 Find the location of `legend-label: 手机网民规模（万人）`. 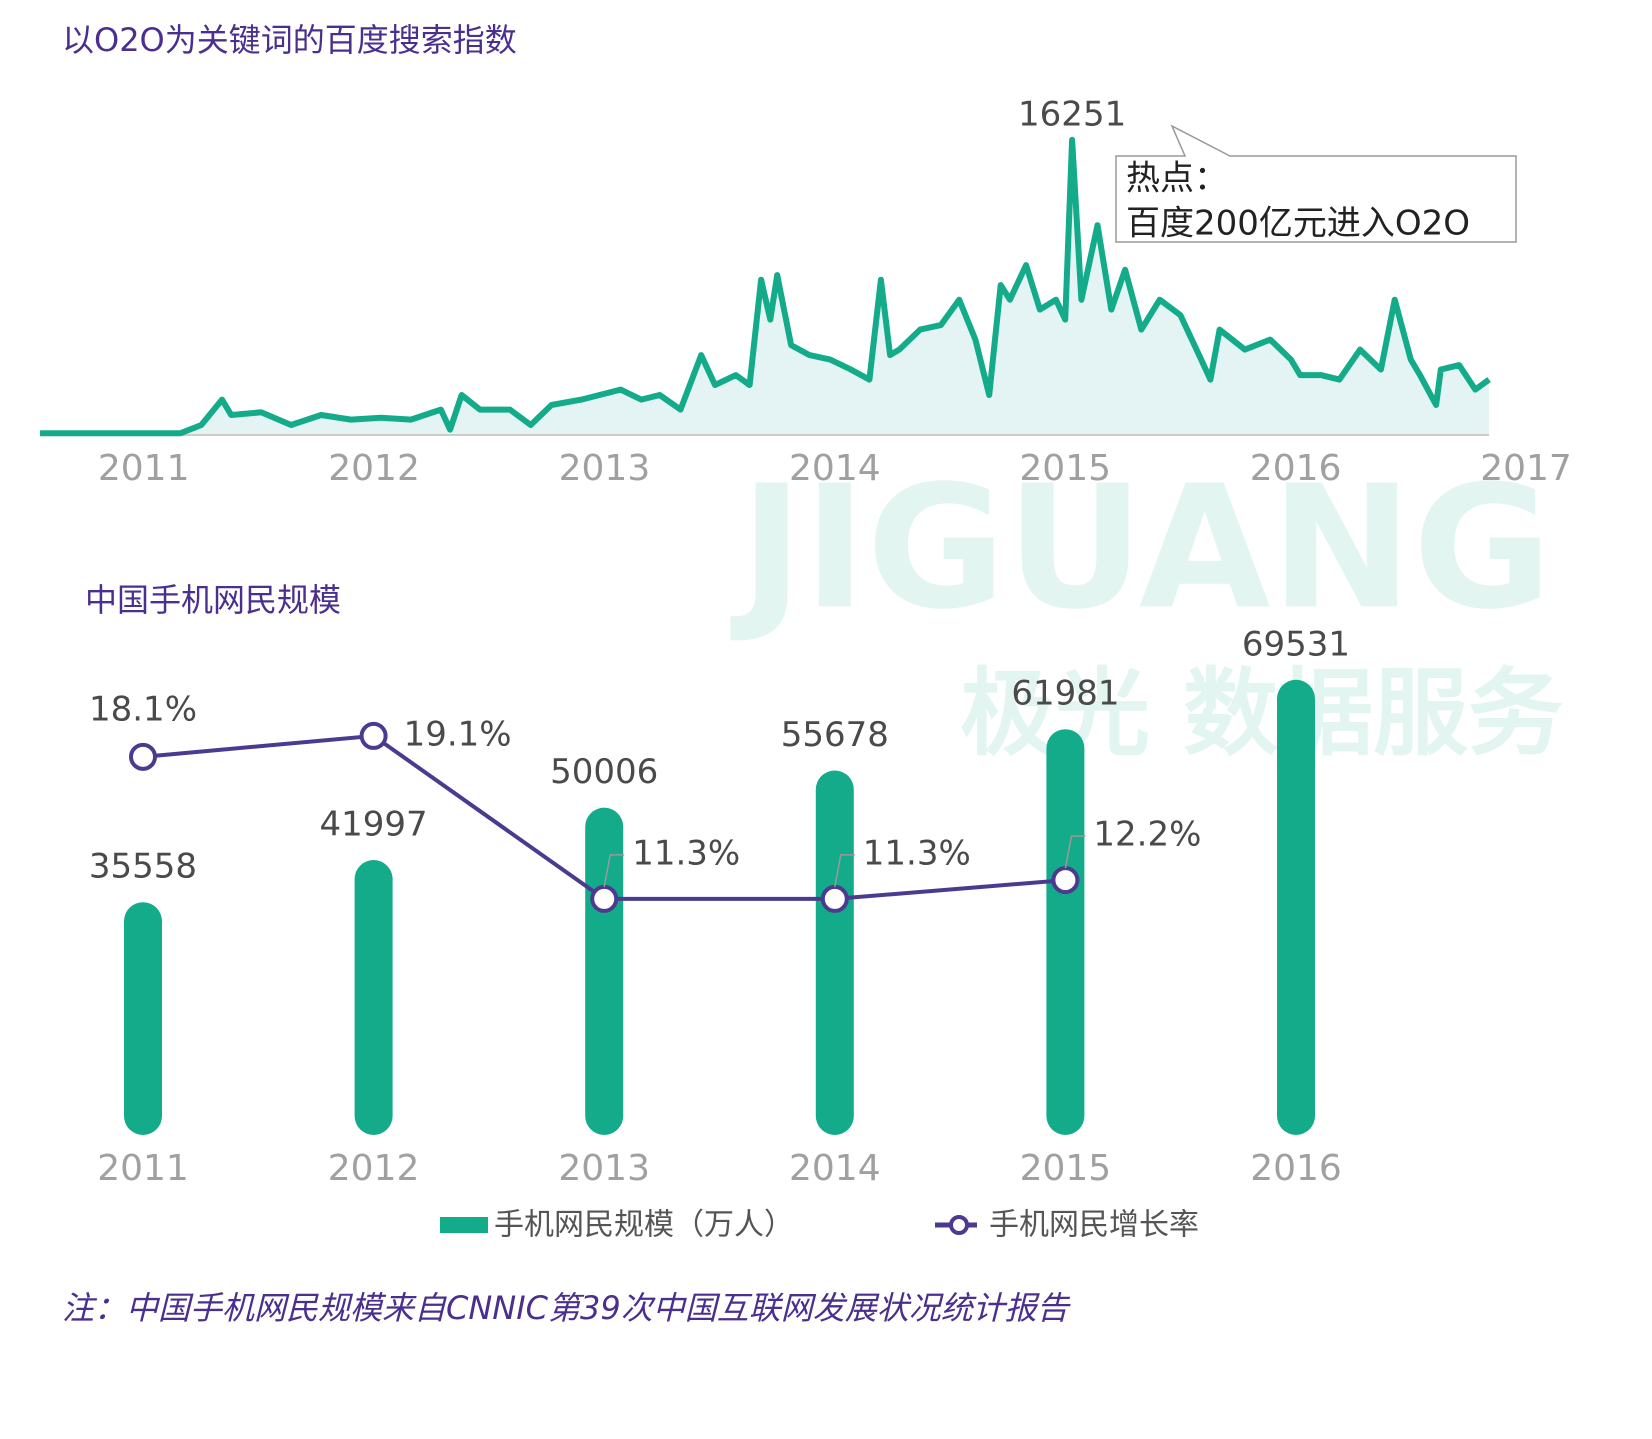

legend-label: 手机网民规模（万人） is located at coordinates (644, 1225).